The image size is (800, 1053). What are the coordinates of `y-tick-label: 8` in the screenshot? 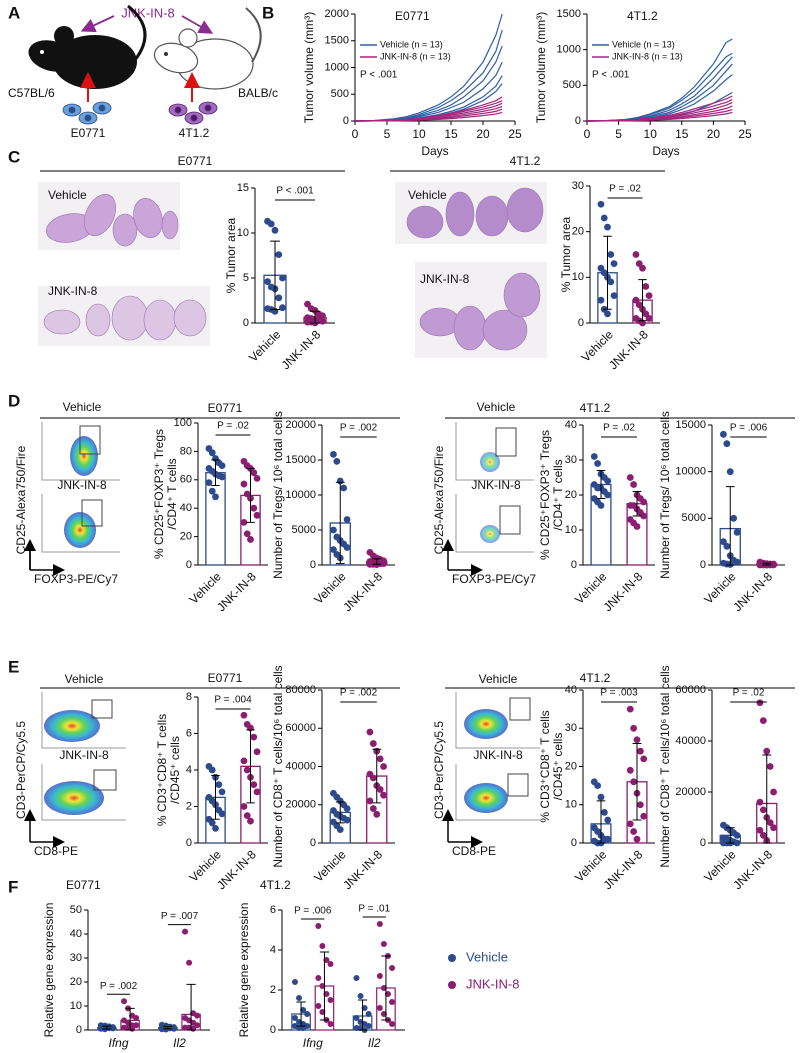 It's located at (189, 697).